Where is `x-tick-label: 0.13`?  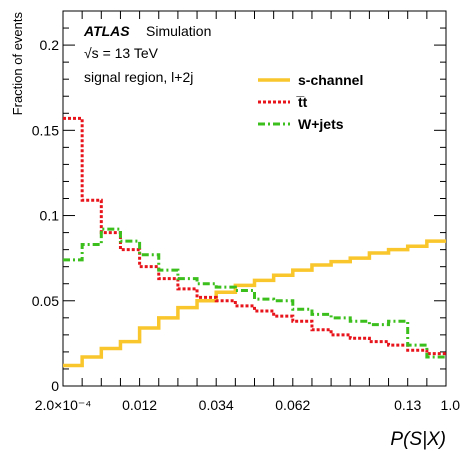 x-tick-label: 0.13 is located at coordinates (407, 405).